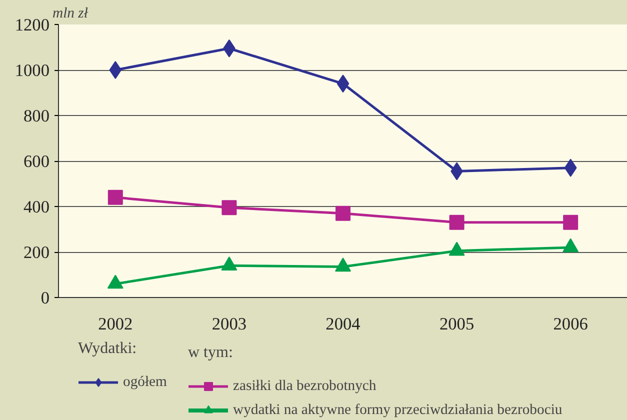 This screenshot has width=627, height=420. Describe the element at coordinates (32, 25) in the screenshot. I see `y-tick-label: 1200` at that location.